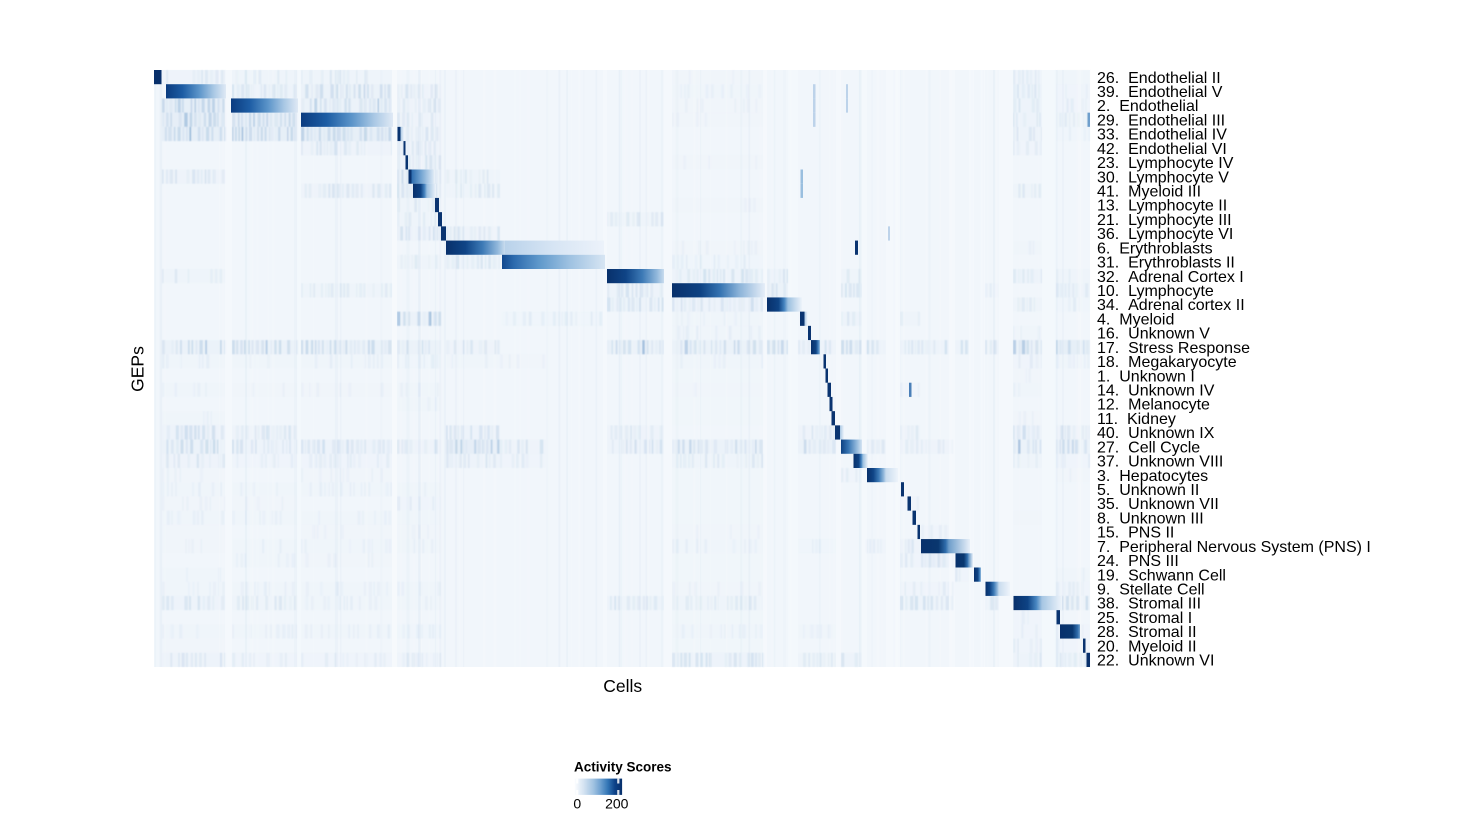 The height and width of the screenshot is (820, 1457). What do you see at coordinates (1150, 518) in the screenshot?
I see `svg-text: 8. Unknown III` at bounding box center [1150, 518].